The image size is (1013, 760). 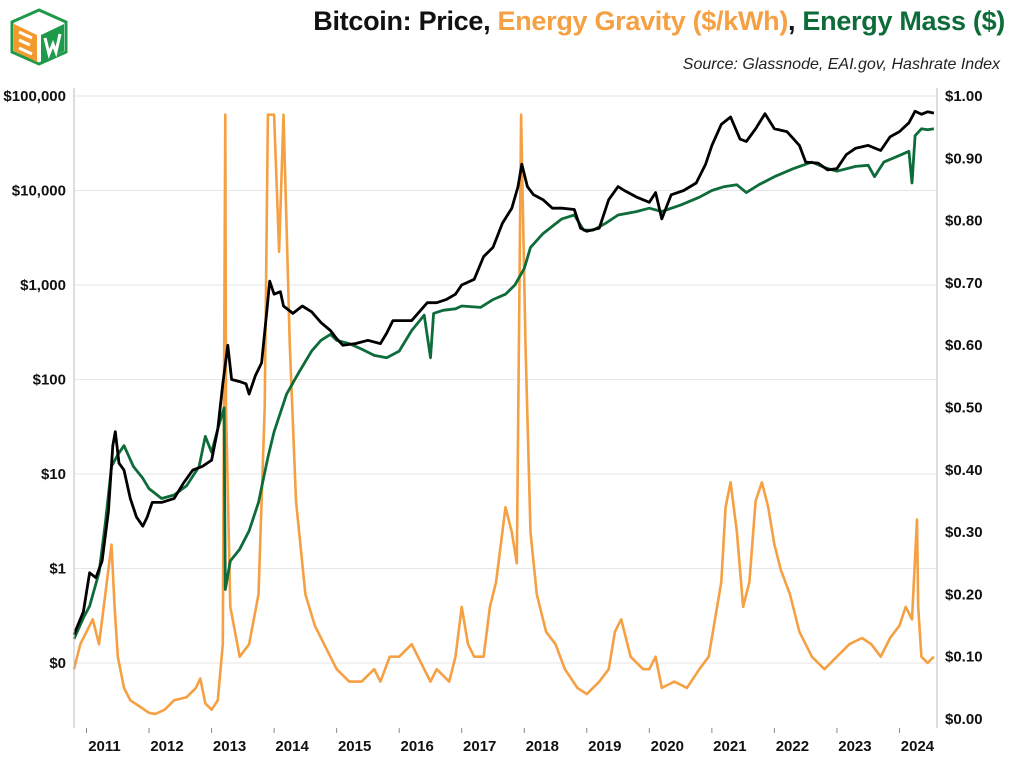 What do you see at coordinates (57, 569) in the screenshot?
I see `y-left-tick-label: $1` at bounding box center [57, 569].